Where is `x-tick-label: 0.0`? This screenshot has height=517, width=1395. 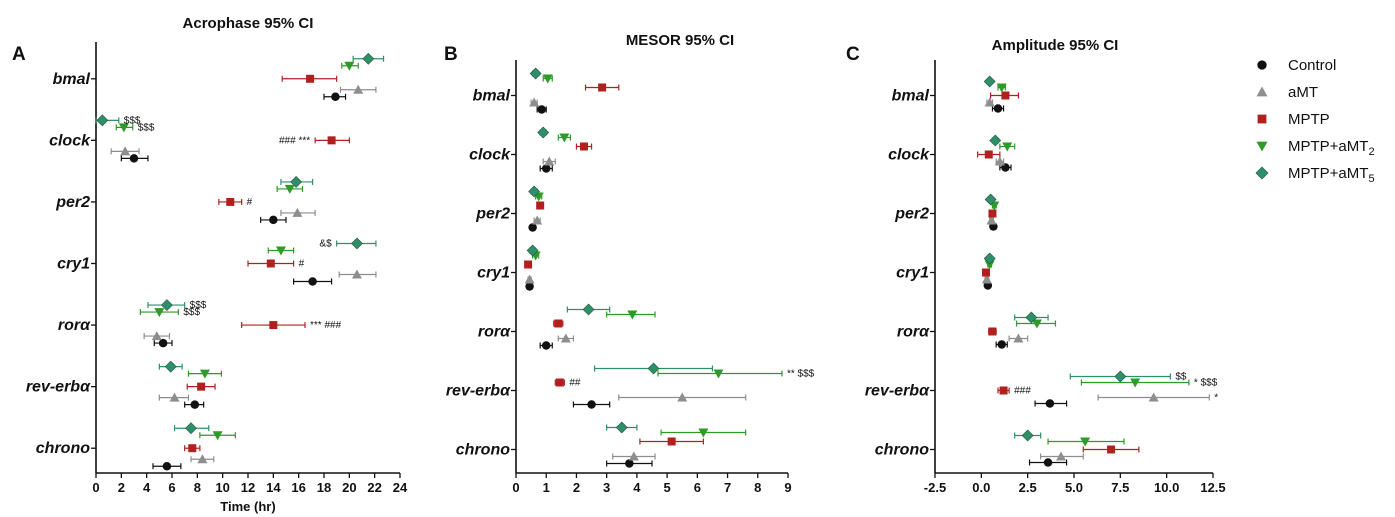 x-tick-label: 0.0 is located at coordinates (981, 487).